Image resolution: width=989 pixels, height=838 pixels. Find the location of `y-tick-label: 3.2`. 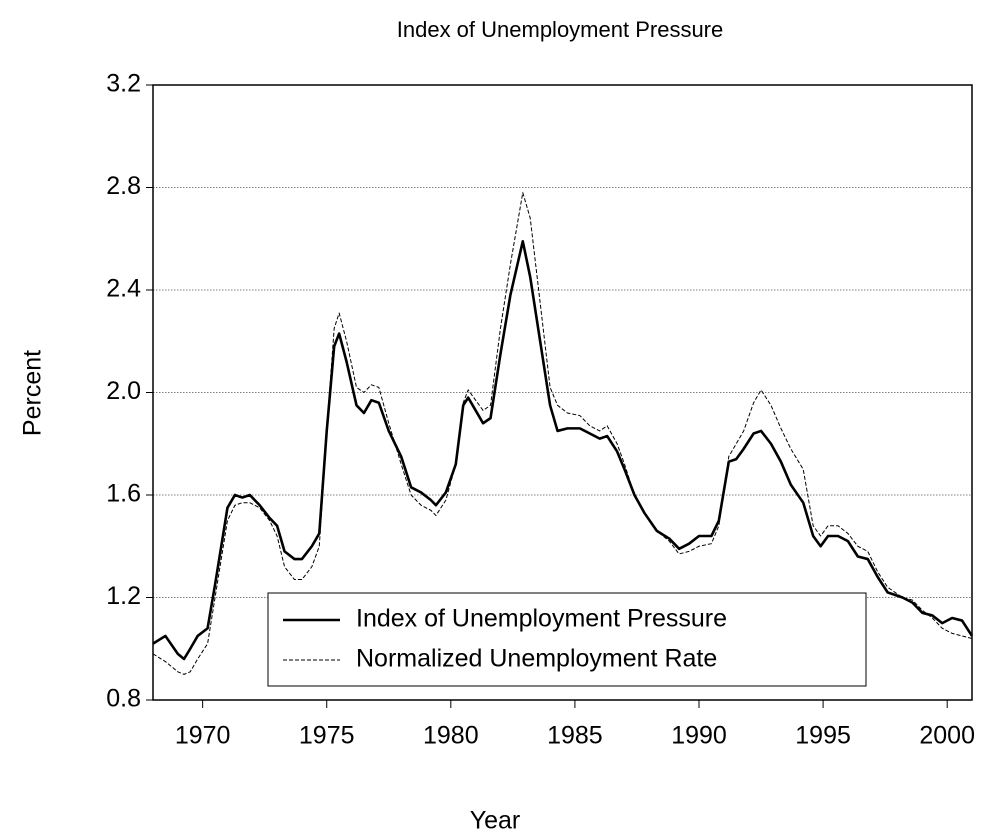

y-tick-label: 3.2 is located at coordinates (123, 84).